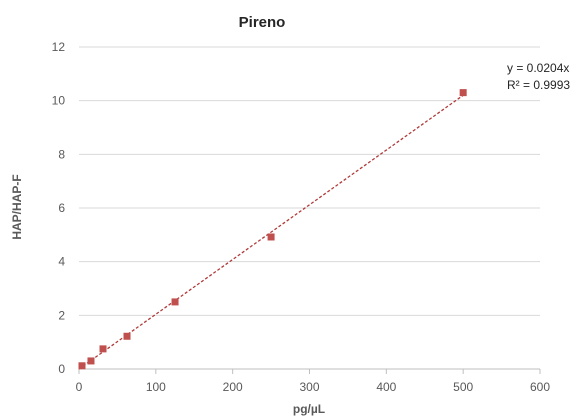 The image size is (581, 419). I want to click on y-tick-label: 0, so click(61, 369).